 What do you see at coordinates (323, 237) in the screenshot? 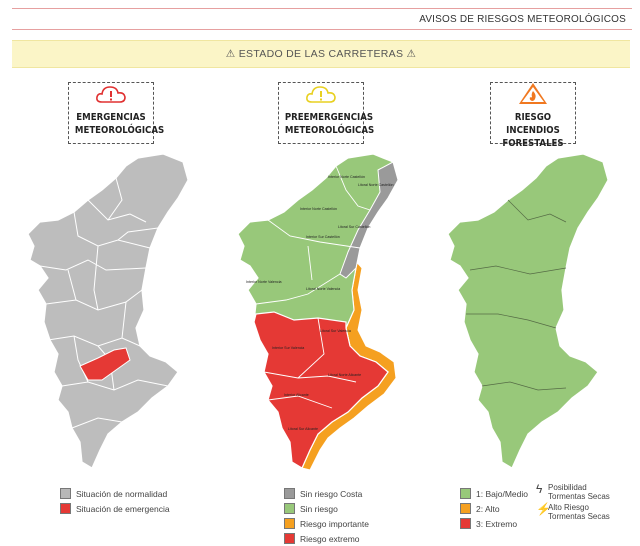
I see `label-interior-sur-castellon: Interior Sur Castellón` at bounding box center [323, 237].